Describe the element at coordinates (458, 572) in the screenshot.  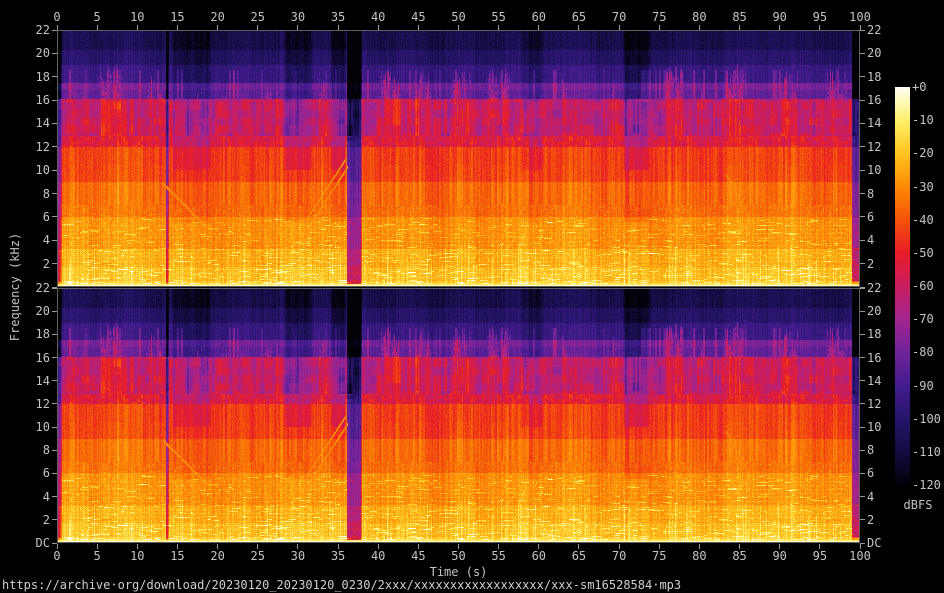
I see `time-axis-title: Time (s)` at that location.